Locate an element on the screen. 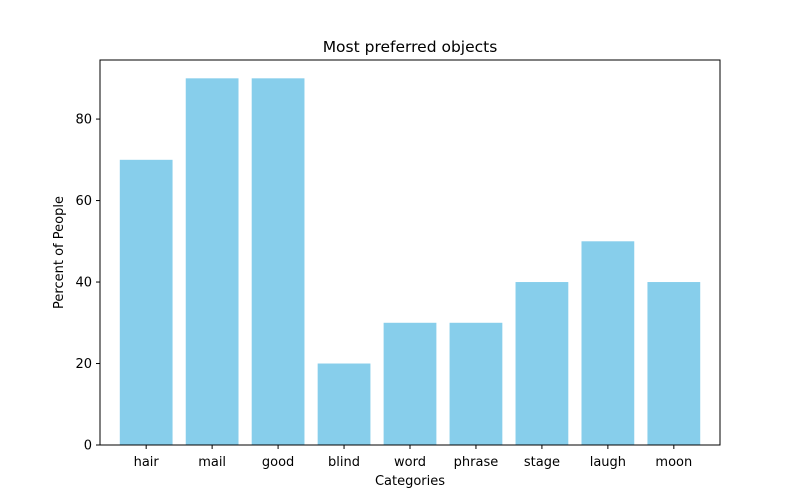 The height and width of the screenshot is (500, 800). y-axis-label: Percent of People is located at coordinates (59, 252).